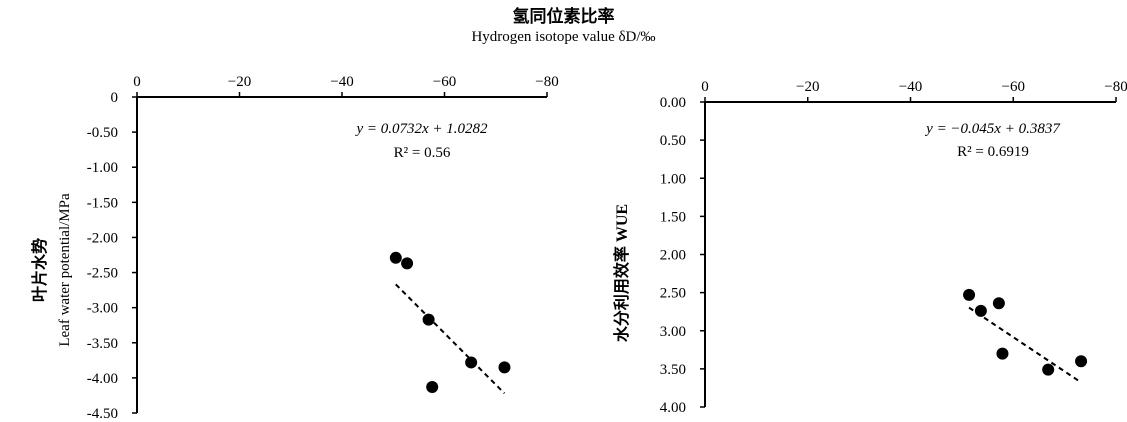 Image resolution: width=1127 pixels, height=422 pixels. I want to click on chart-1-y-tick-label: -2.00, so click(102, 238).